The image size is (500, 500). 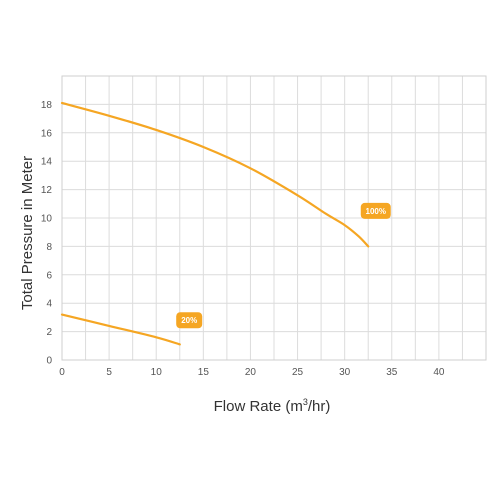 I want to click on x-tick-label: 5, so click(x=109, y=372).